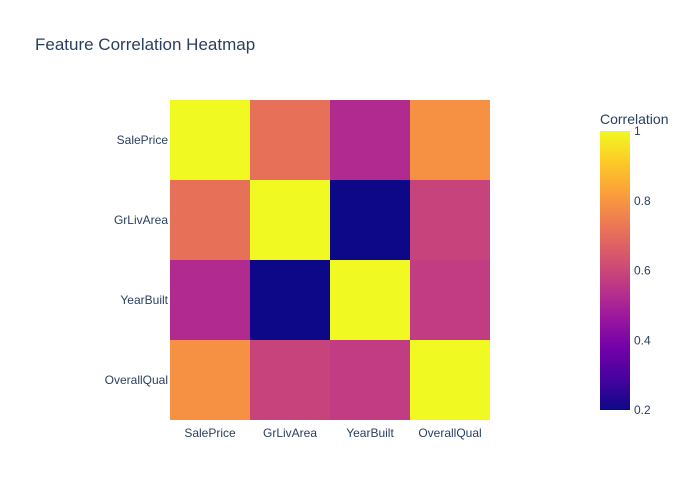  What do you see at coordinates (370, 220) in the screenshot?
I see `heatmap-cell-grlivarea-yearbuilt` at bounding box center [370, 220].